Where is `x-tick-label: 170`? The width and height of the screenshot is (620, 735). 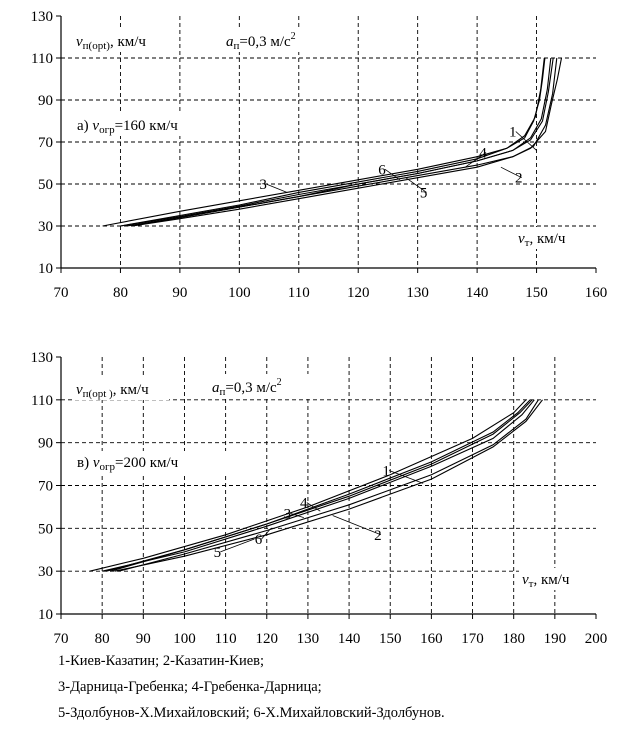
x-tick-label: 170 is located at coordinates (472, 639).